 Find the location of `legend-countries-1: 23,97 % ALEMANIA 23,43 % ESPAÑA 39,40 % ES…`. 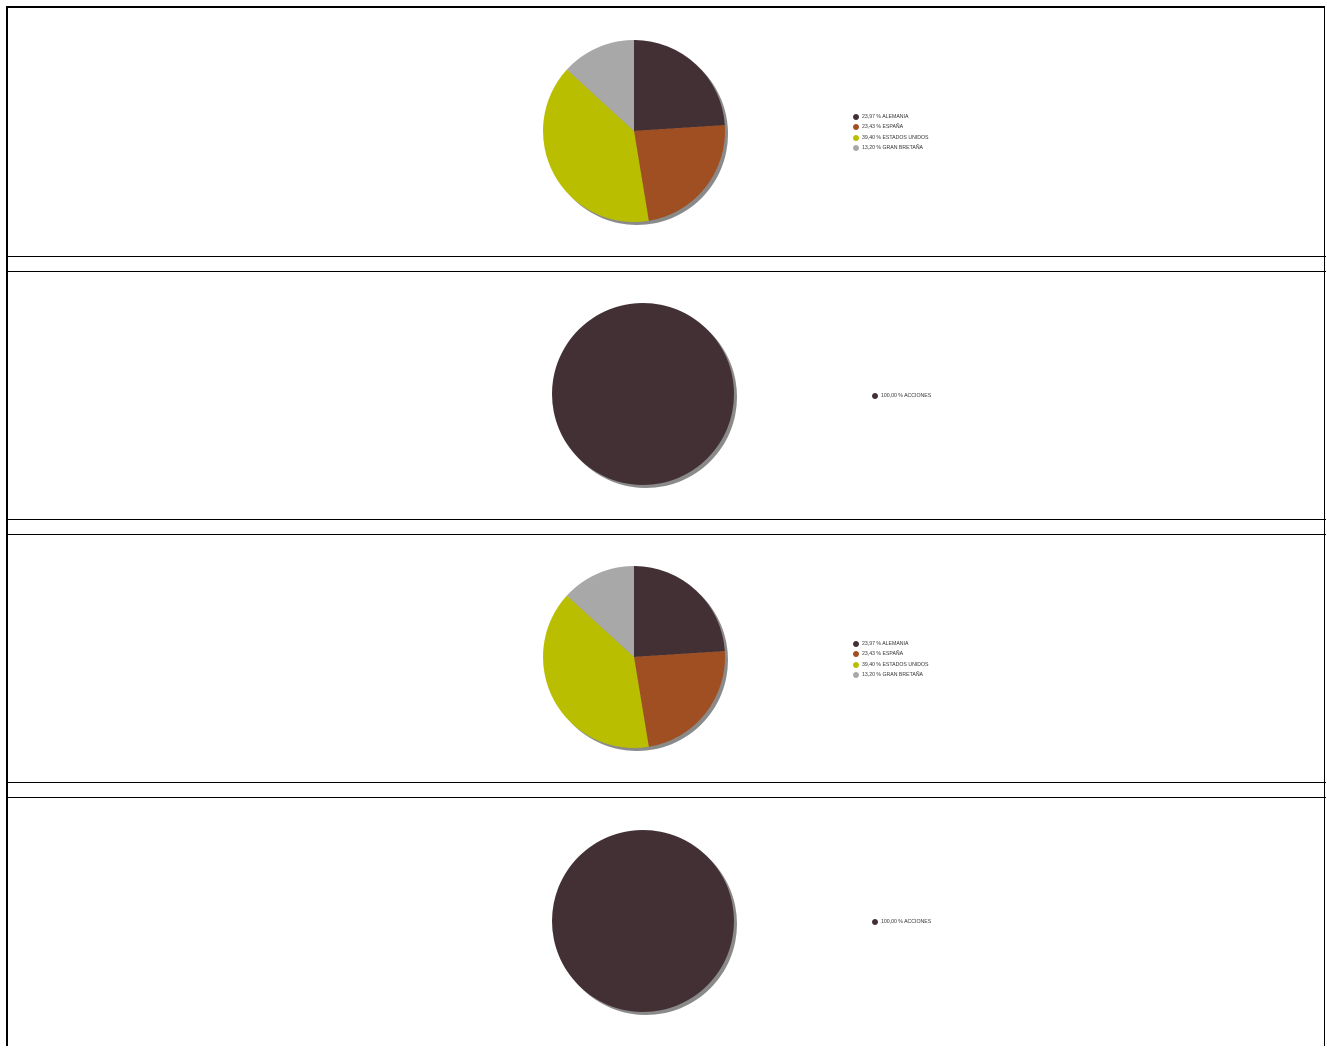

legend-countries-1: 23,97 % ALEMANIA 23,43 % ESPAÑA 39,40 % ES… is located at coordinates (891, 132).